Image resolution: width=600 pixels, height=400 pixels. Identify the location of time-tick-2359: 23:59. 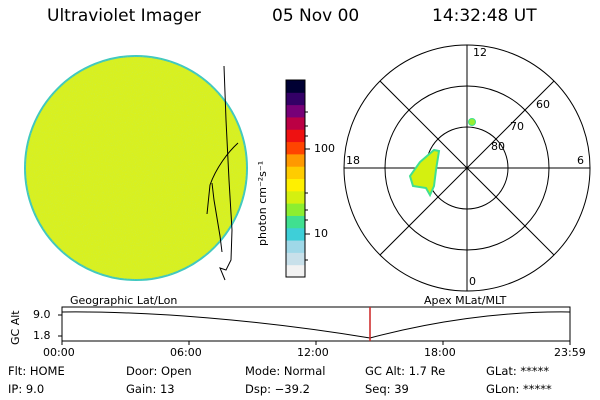
(570, 352).